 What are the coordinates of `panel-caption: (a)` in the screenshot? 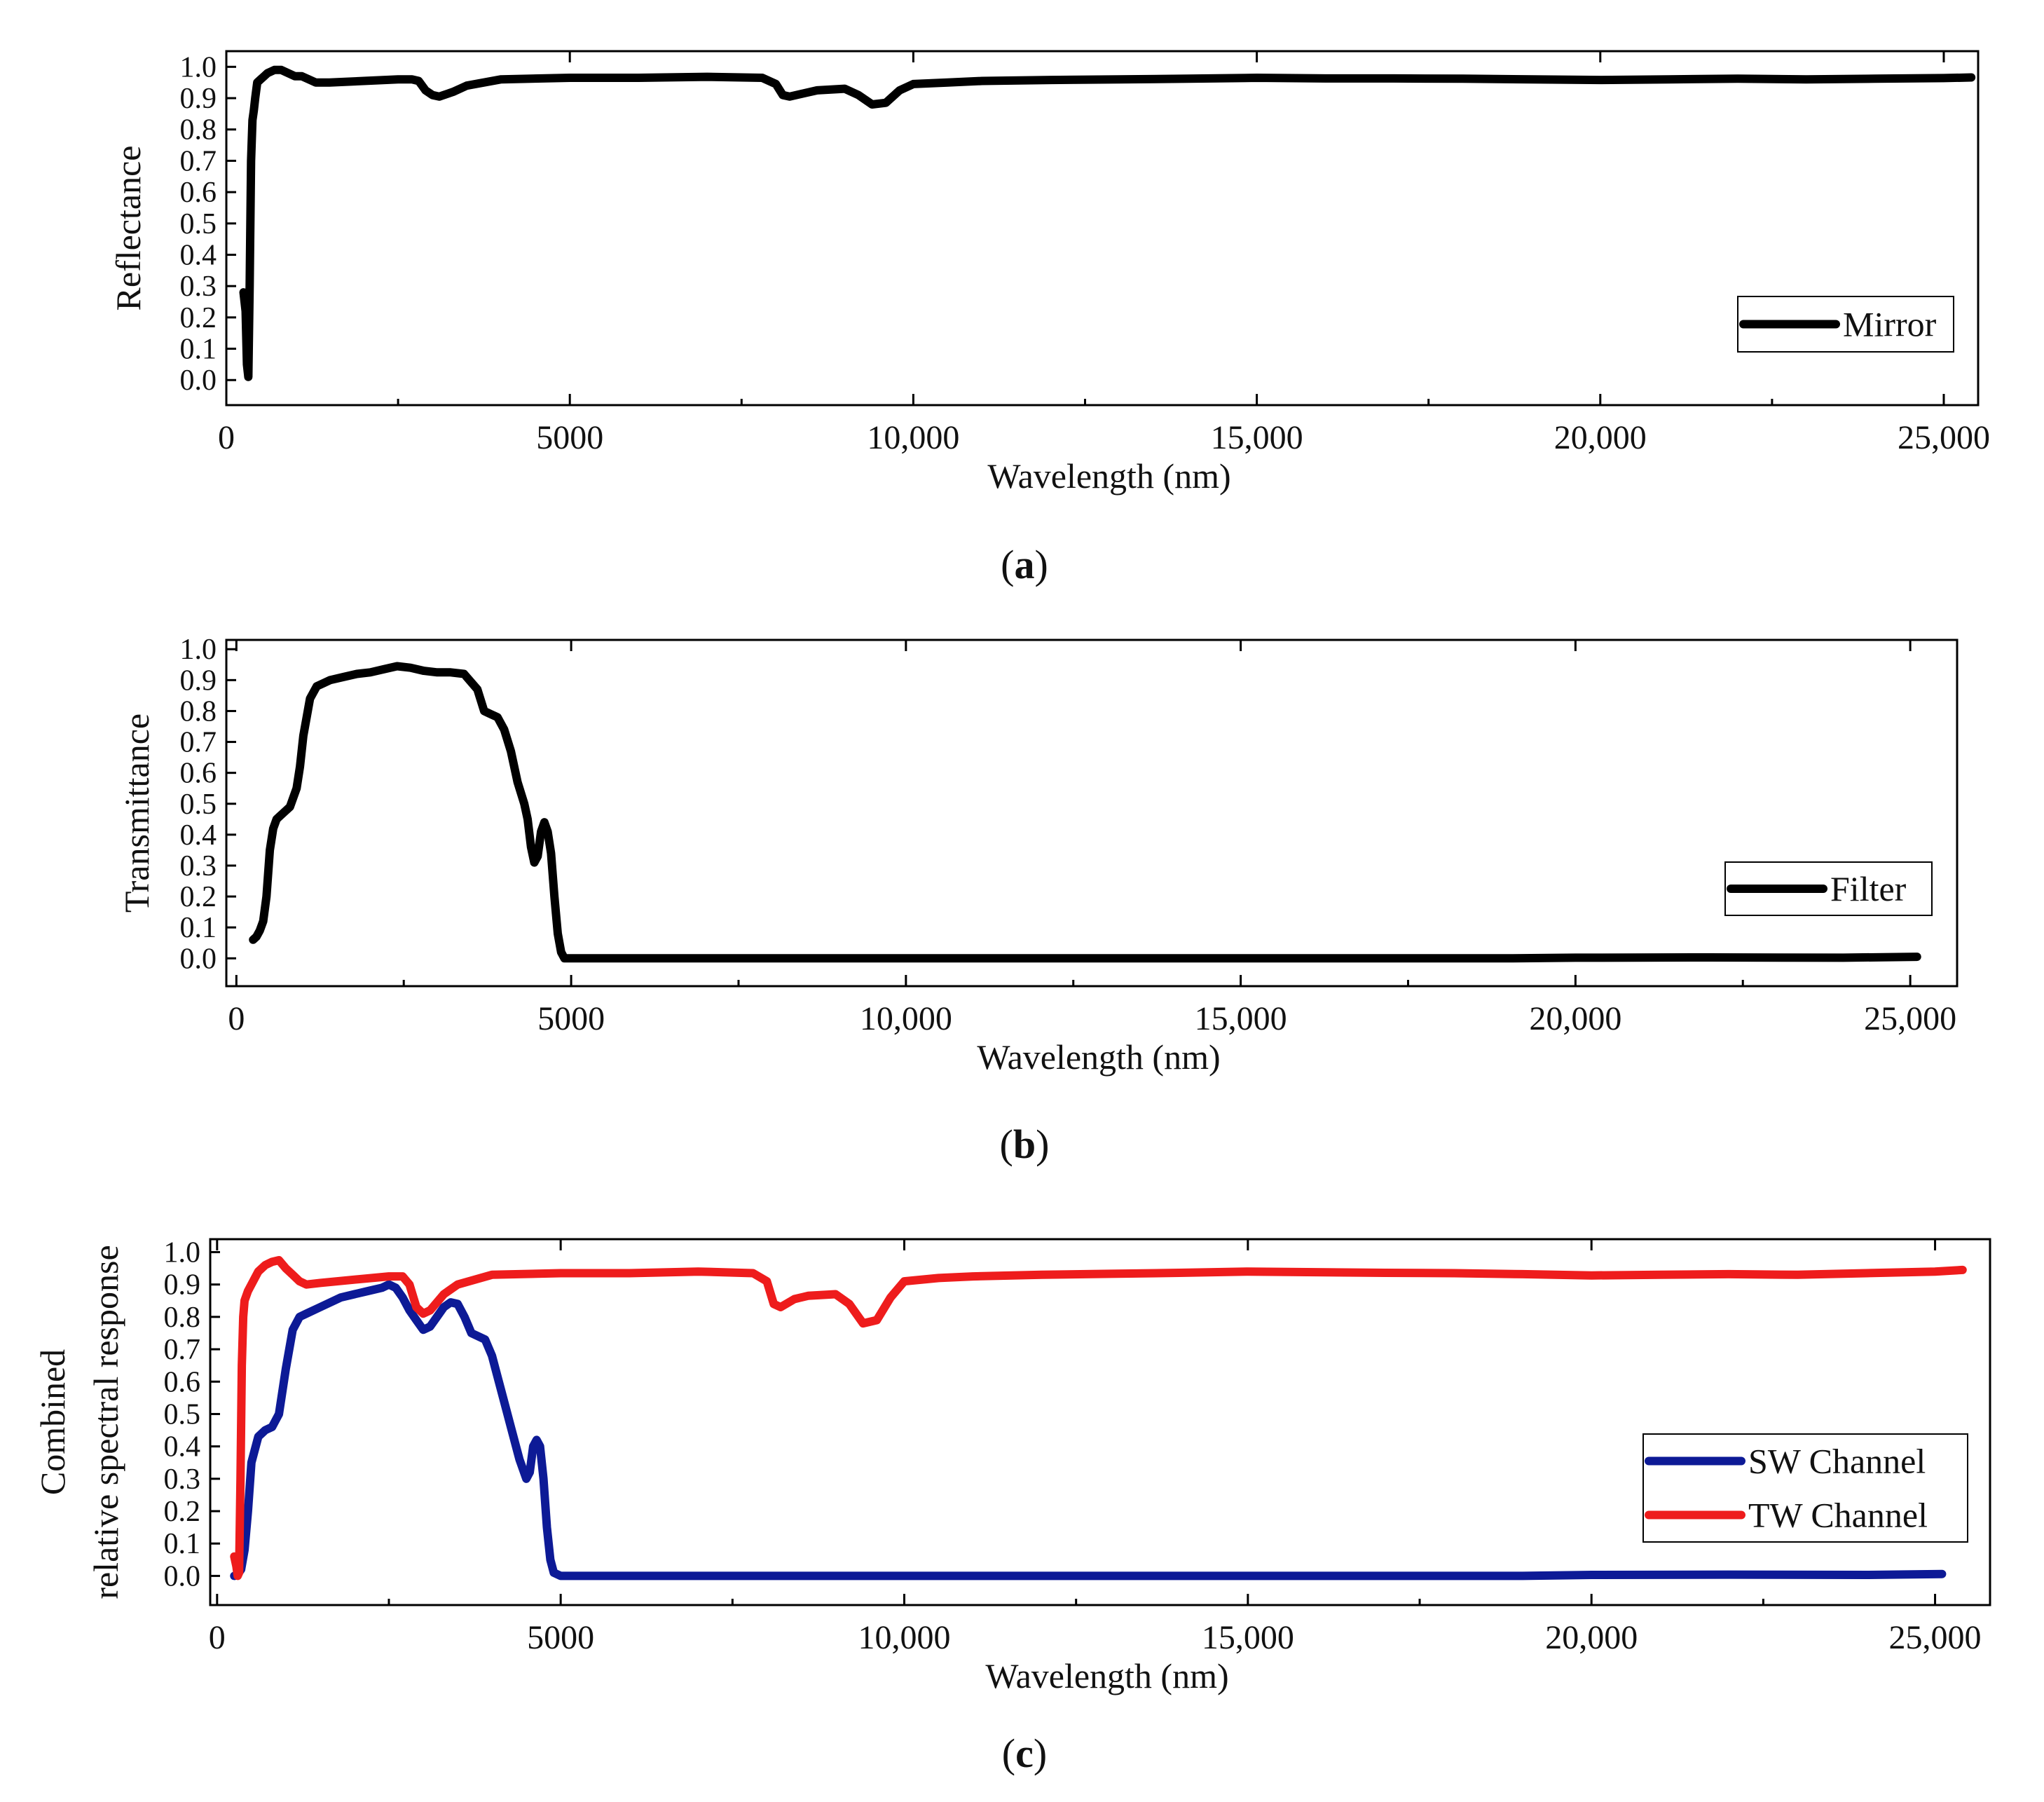 It's located at (1024, 564).